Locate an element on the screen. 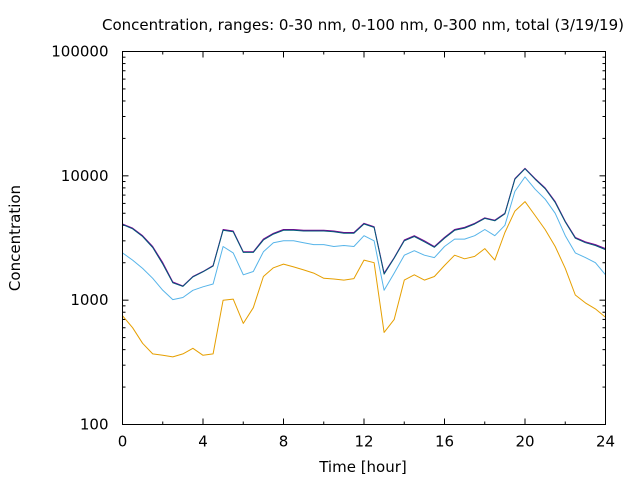  x-axis-label: Time [hour] is located at coordinates (362, 467).